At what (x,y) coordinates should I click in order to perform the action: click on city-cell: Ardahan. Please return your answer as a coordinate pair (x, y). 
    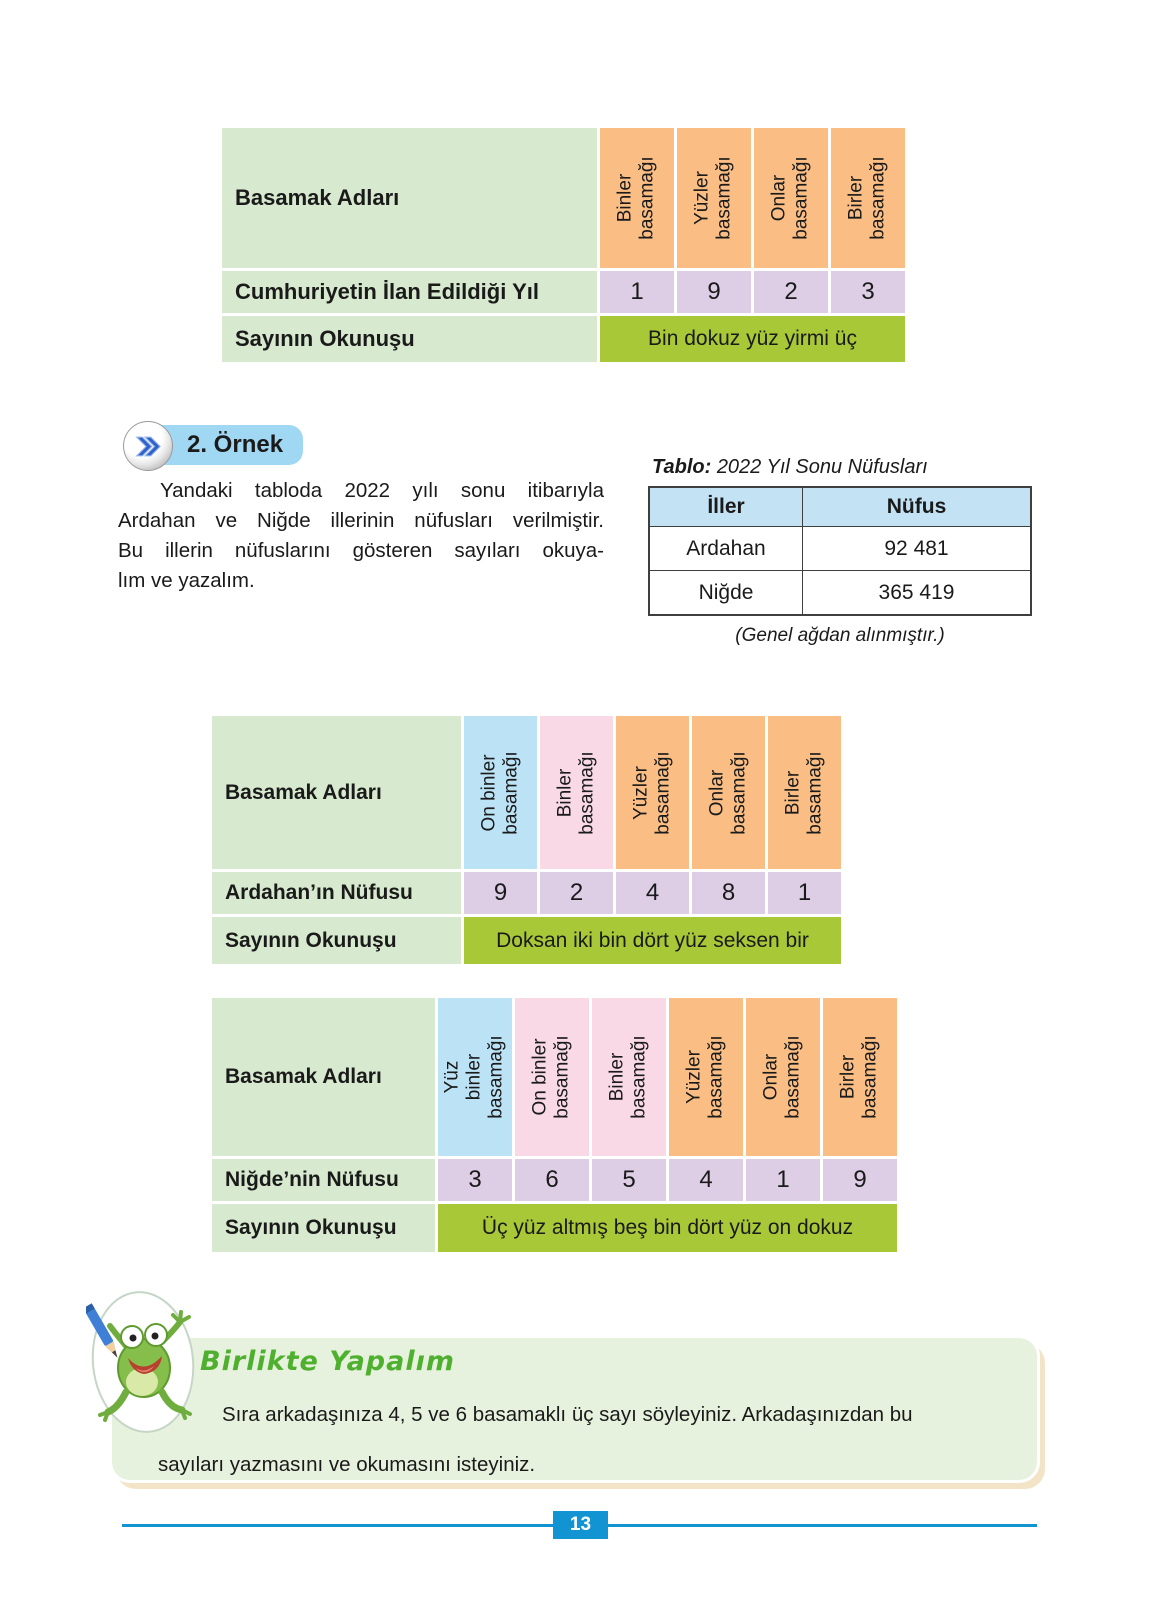
    Looking at the image, I should click on (725, 548).